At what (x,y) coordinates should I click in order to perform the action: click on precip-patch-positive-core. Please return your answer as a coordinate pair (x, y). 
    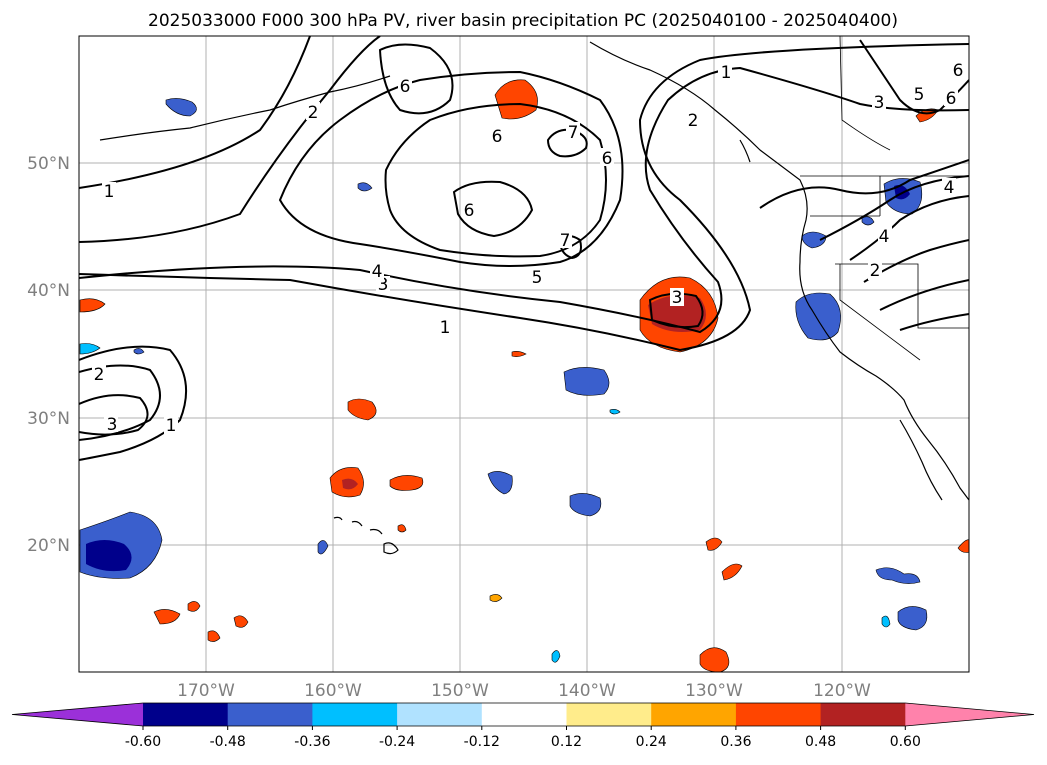
    Looking at the image, I should click on (350, 484).